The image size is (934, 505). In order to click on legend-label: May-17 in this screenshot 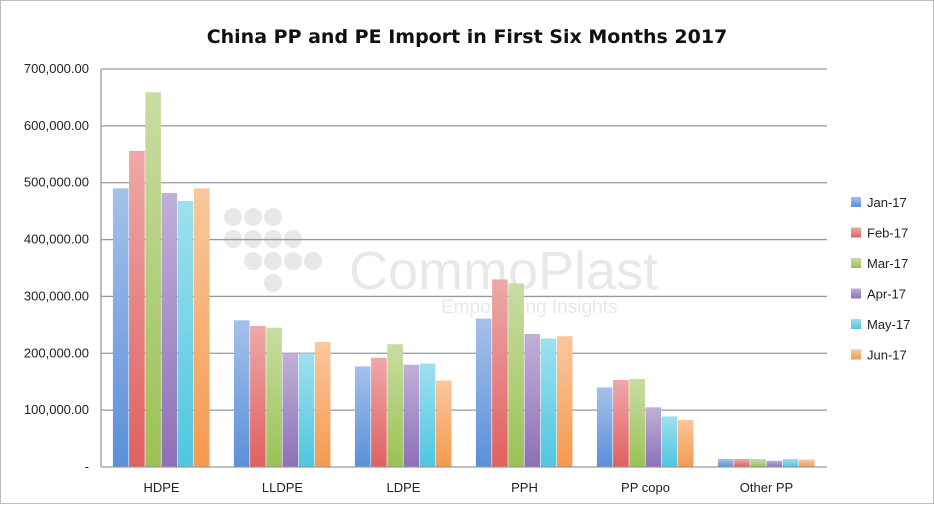, I will do `click(888, 324)`.